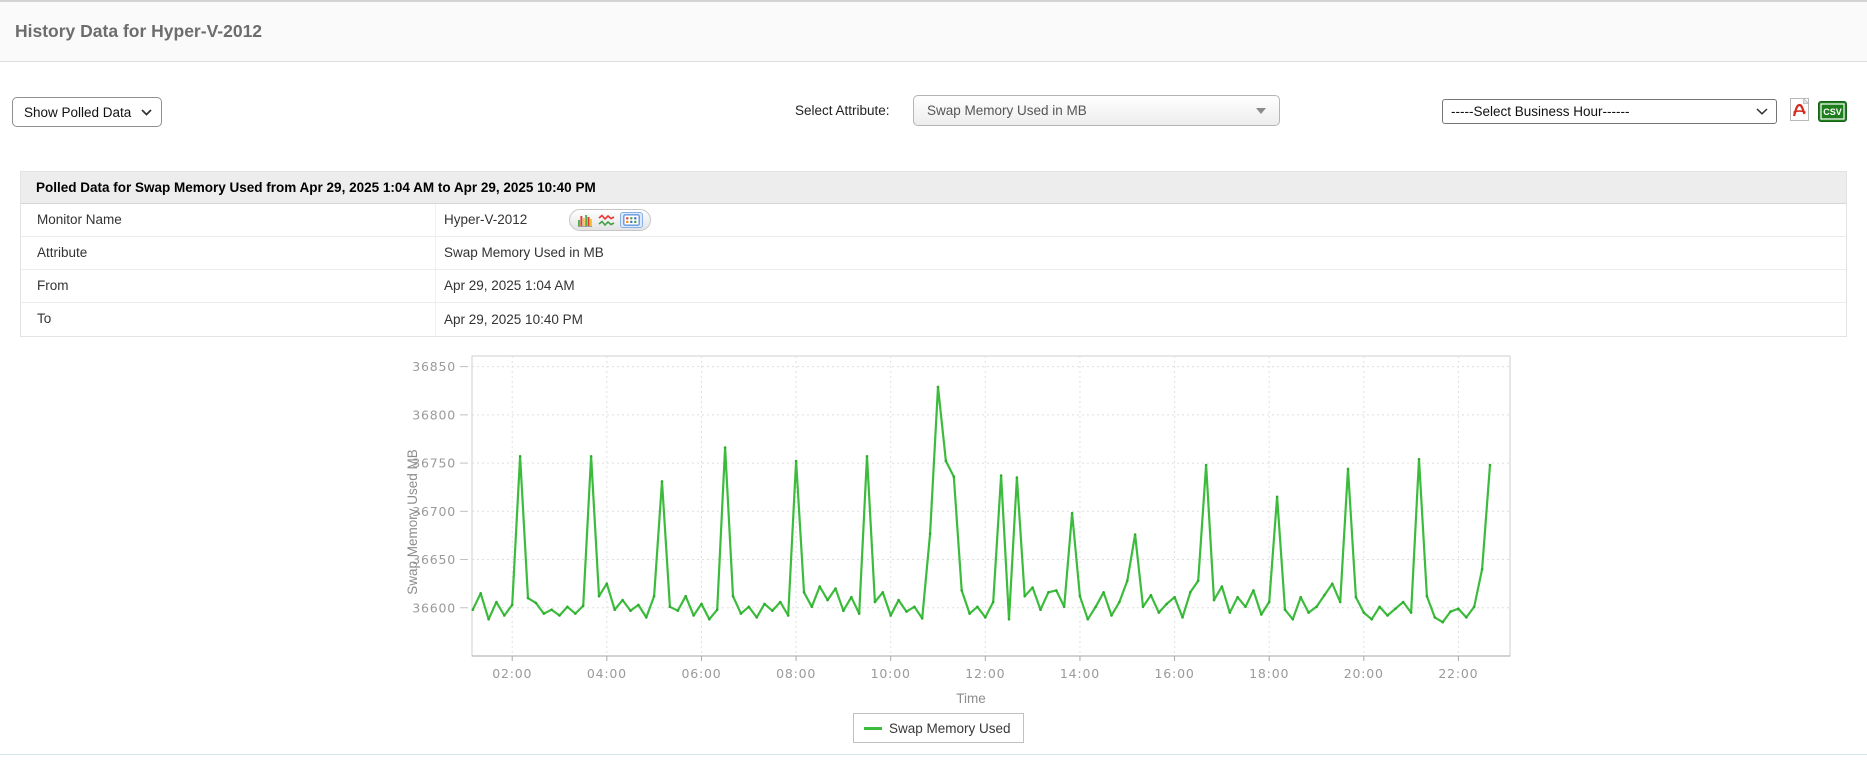  I want to click on table-row-monitor-name: Monitor Name Hyper-V-2012, so click(933, 220).